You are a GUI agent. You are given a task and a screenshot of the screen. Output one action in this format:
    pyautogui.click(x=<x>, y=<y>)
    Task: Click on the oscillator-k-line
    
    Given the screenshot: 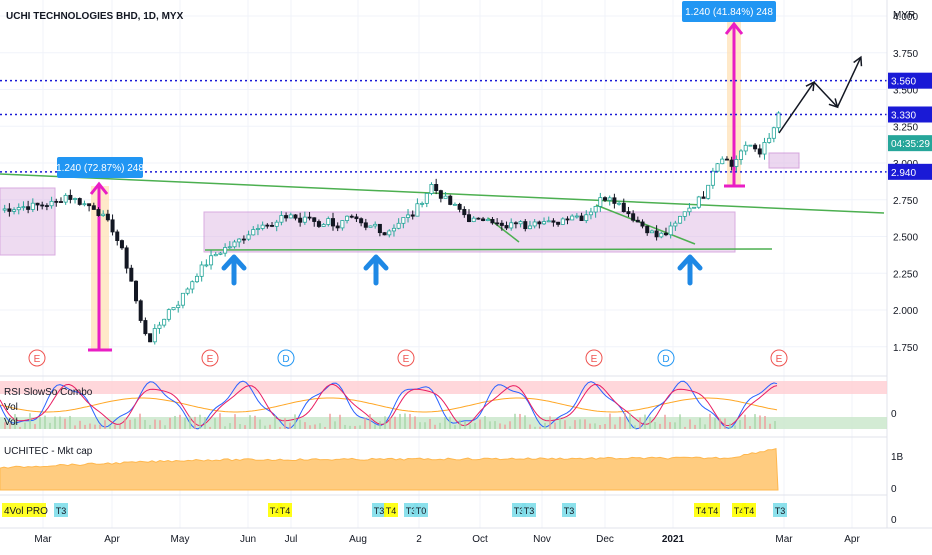 What is the action you would take?
    pyautogui.click(x=389, y=405)
    